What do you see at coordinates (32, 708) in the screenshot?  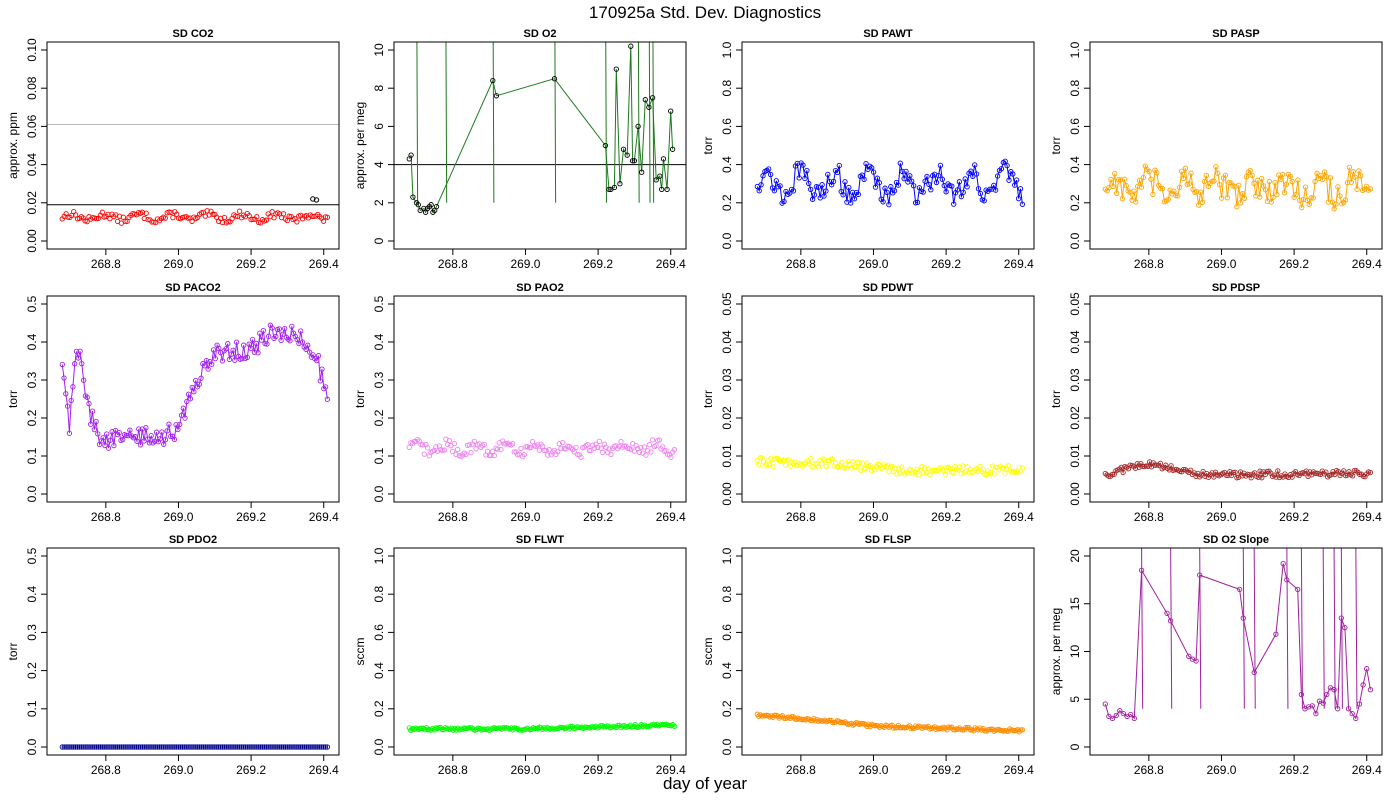 I see `y-tick-label: 0.1` at bounding box center [32, 708].